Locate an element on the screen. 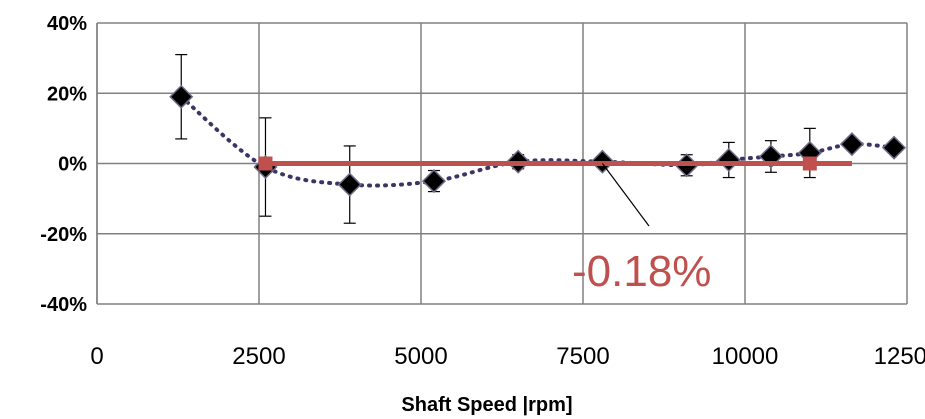 This screenshot has height=419, width=925. annotation: -0.18% is located at coordinates (641, 229).